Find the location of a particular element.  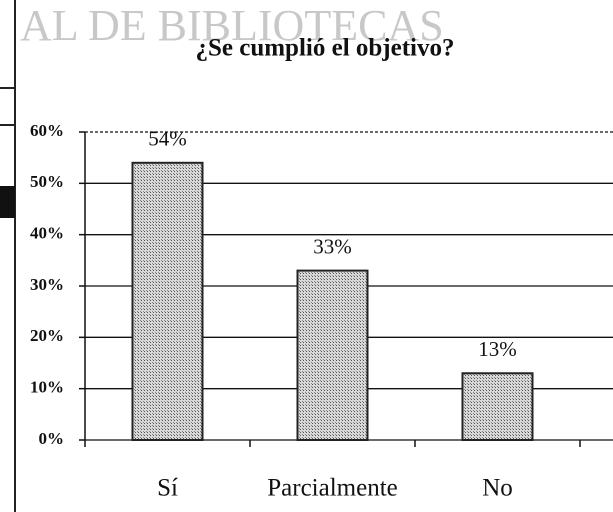

frame-block is located at coordinates (7, 202).